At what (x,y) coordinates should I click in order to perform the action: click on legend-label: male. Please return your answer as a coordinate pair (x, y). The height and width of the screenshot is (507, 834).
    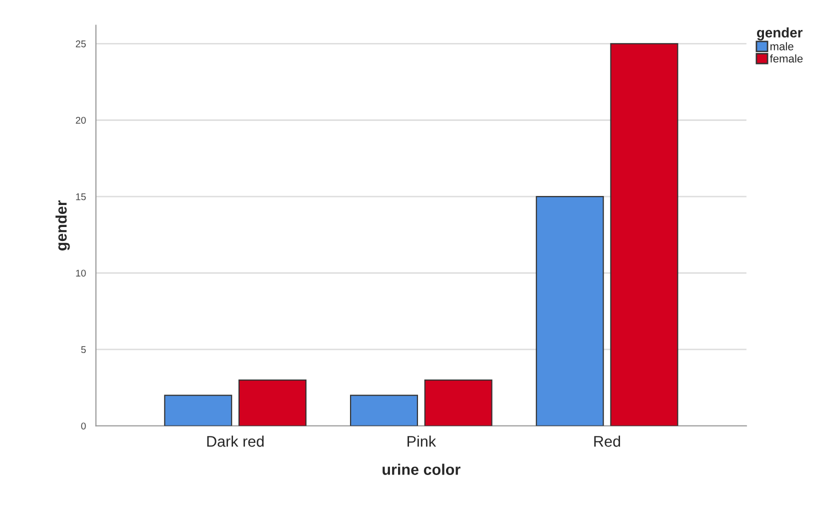
    Looking at the image, I should click on (782, 46).